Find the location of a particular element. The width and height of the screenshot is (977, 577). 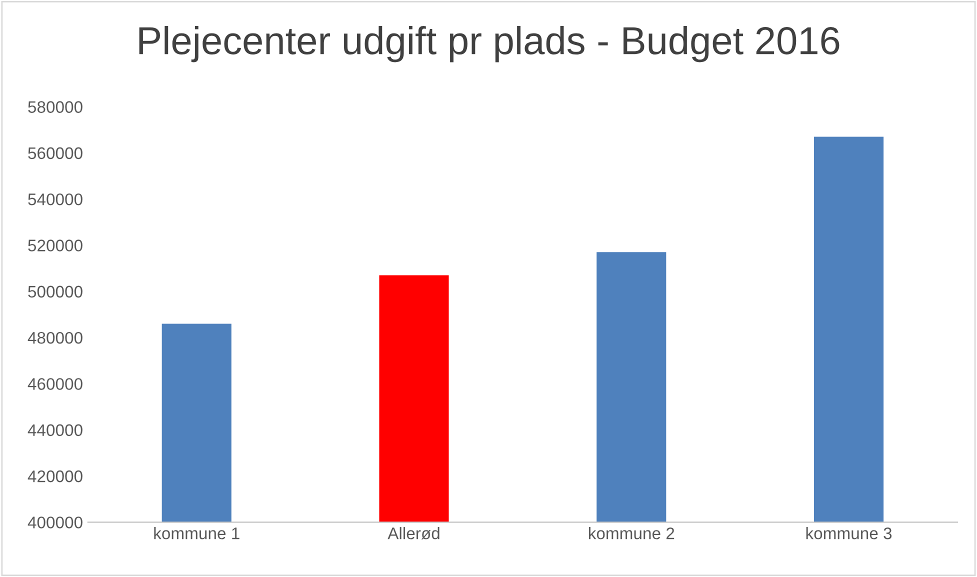

x-tick-label: kommune 2 is located at coordinates (631, 533).